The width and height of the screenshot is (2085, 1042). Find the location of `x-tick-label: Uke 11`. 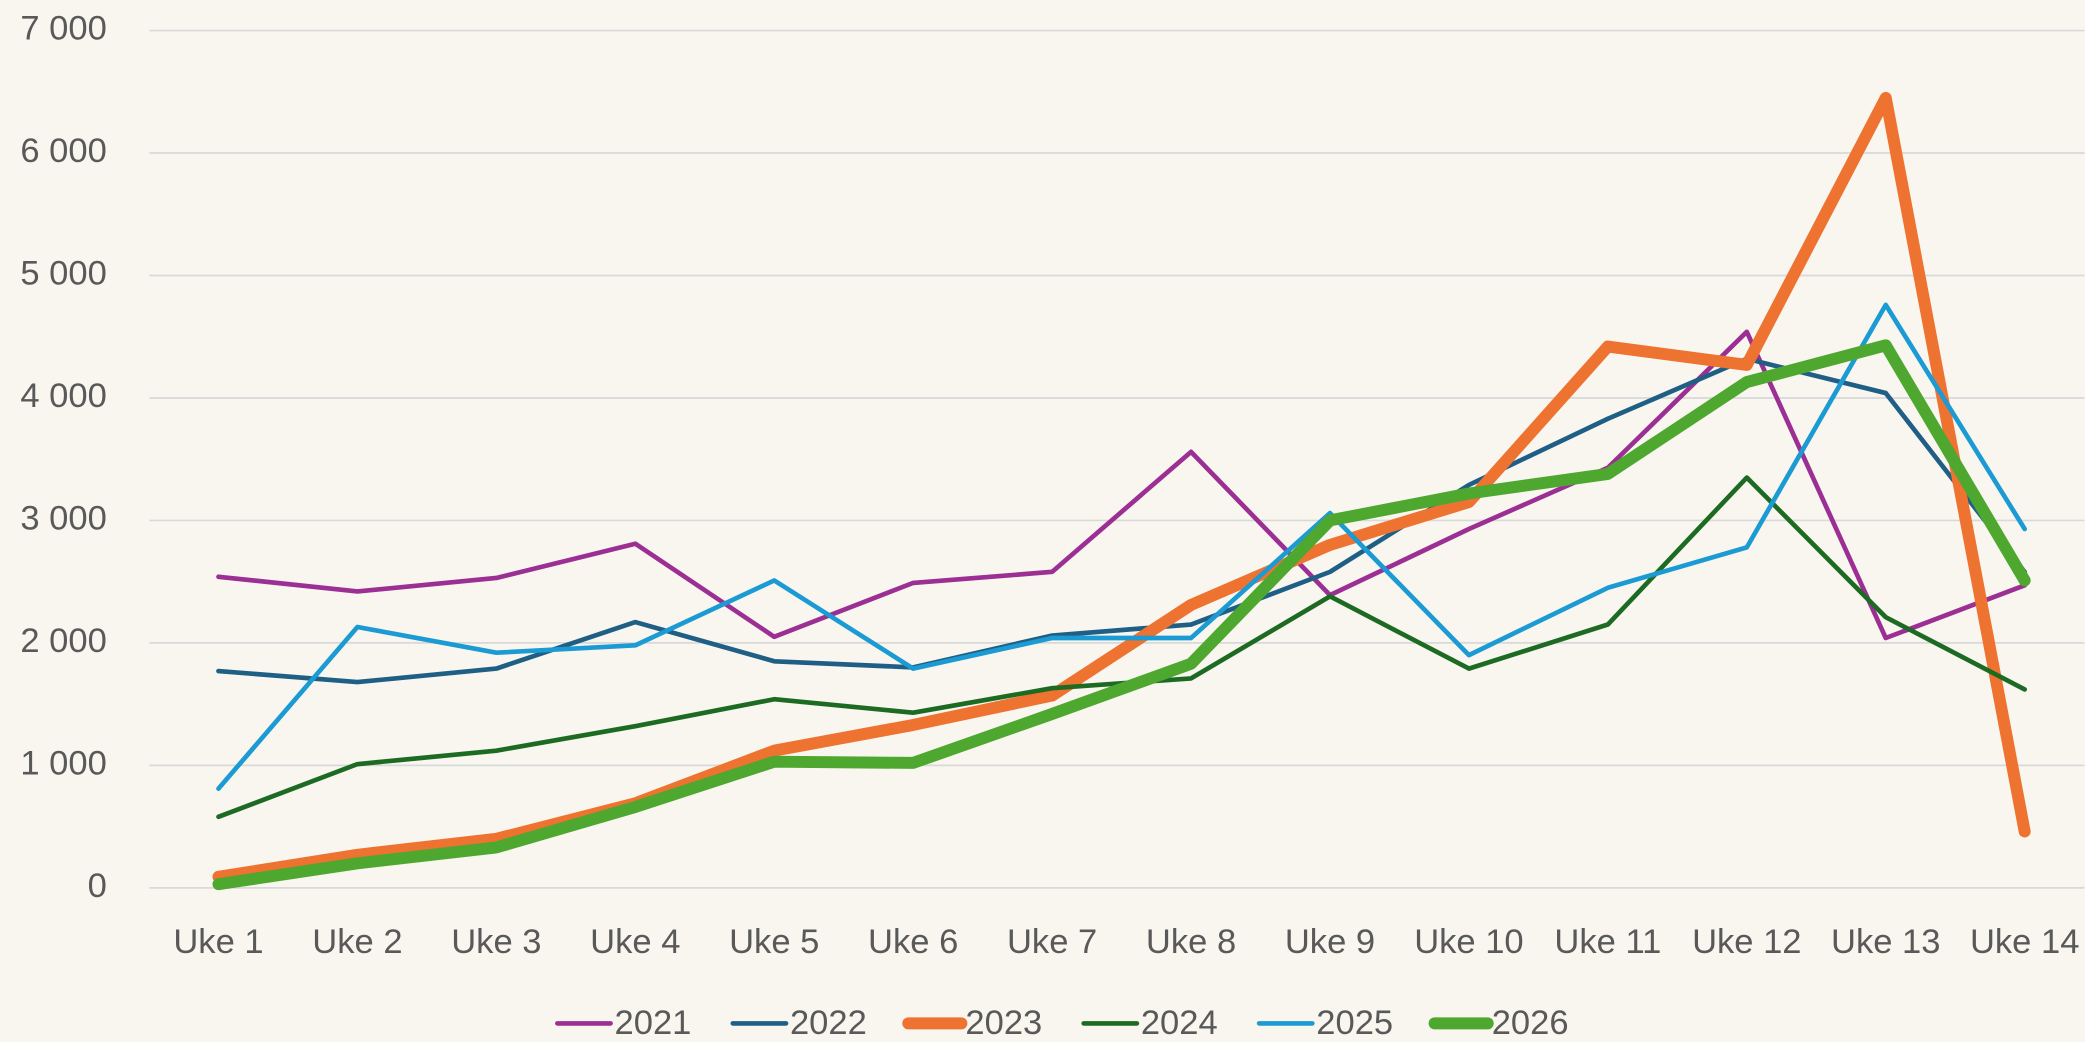

x-tick-label: Uke 11 is located at coordinates (1607, 942).